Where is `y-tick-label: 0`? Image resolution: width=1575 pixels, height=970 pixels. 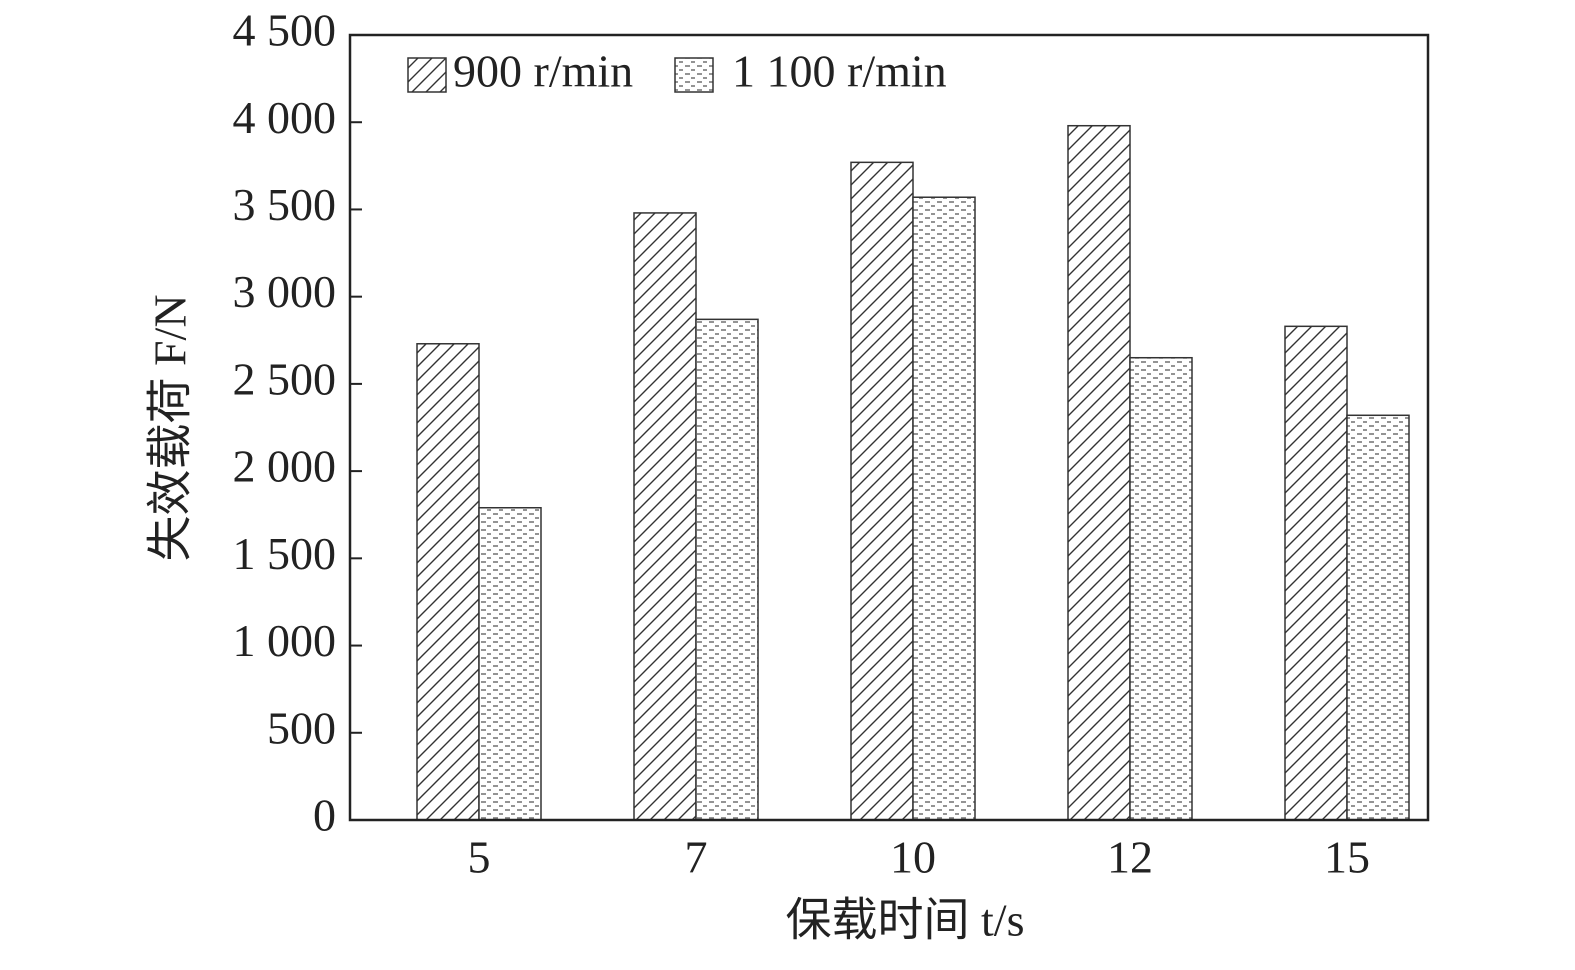 y-tick-label: 0 is located at coordinates (324, 815).